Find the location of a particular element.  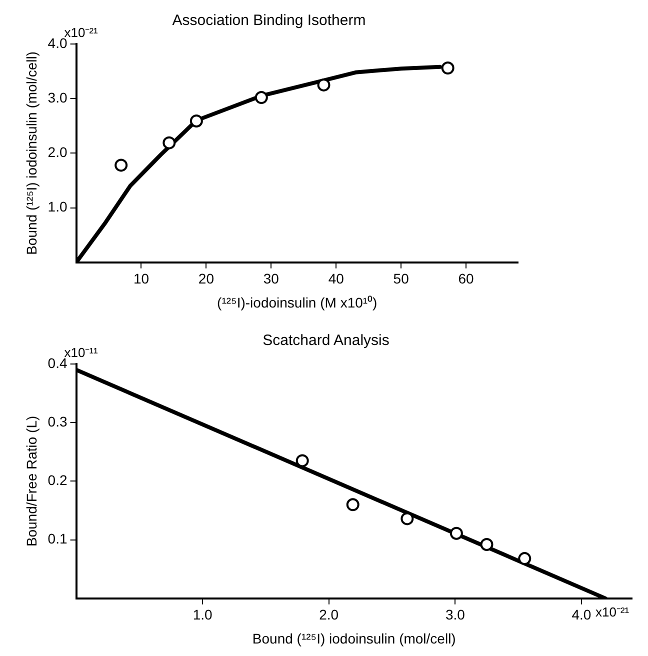

y-tick-label: 1.0 is located at coordinates (58, 206).